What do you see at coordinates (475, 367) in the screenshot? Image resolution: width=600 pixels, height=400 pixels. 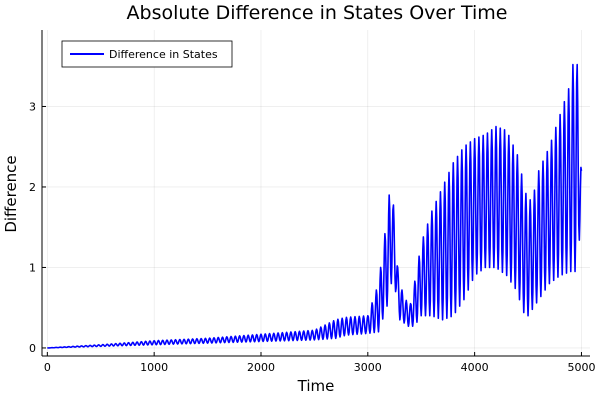 I see `x-tick-label: 4000` at bounding box center [475, 367].